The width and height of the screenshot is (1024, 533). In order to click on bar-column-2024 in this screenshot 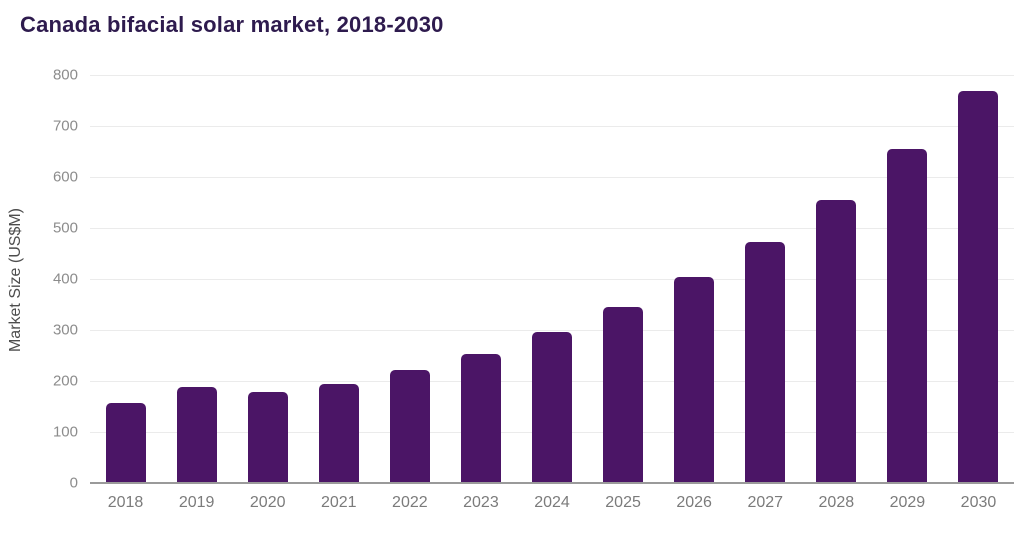, I will do `click(551, 279)`.